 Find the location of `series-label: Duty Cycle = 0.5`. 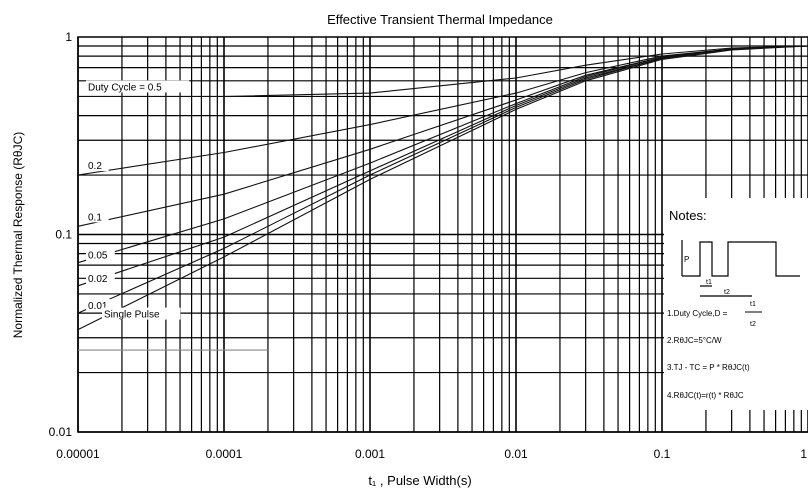

series-label: Duty Cycle = 0.5 is located at coordinates (125, 87).